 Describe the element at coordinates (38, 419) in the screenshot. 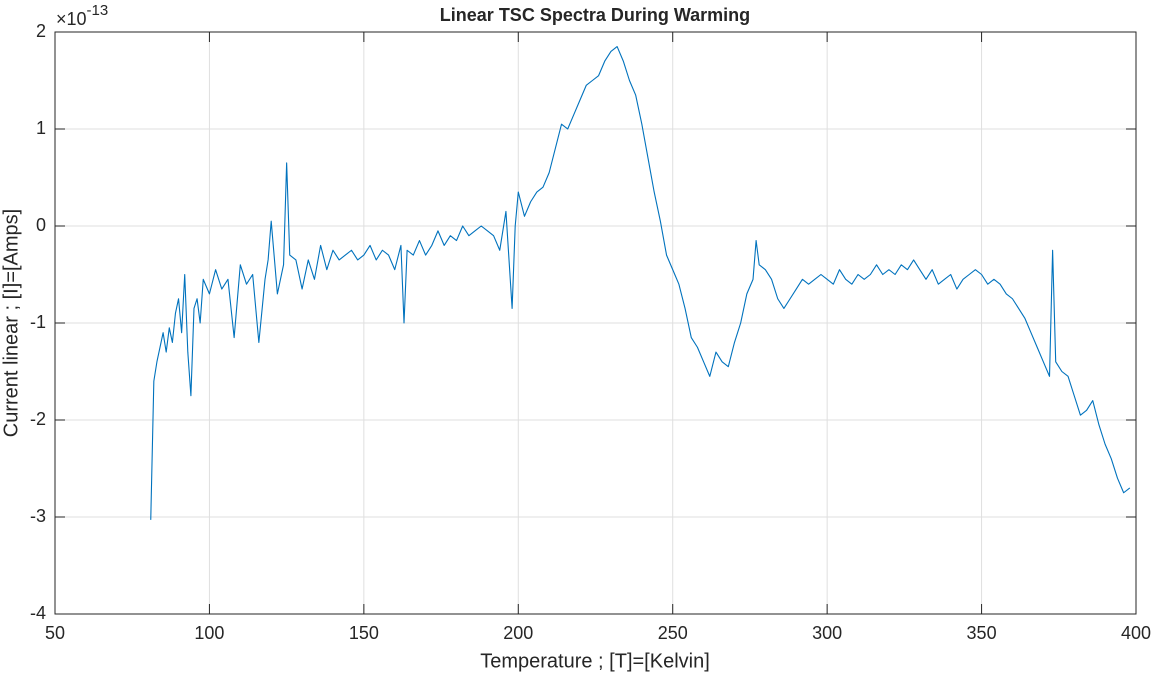

I see `y-tick-label: -2` at that location.